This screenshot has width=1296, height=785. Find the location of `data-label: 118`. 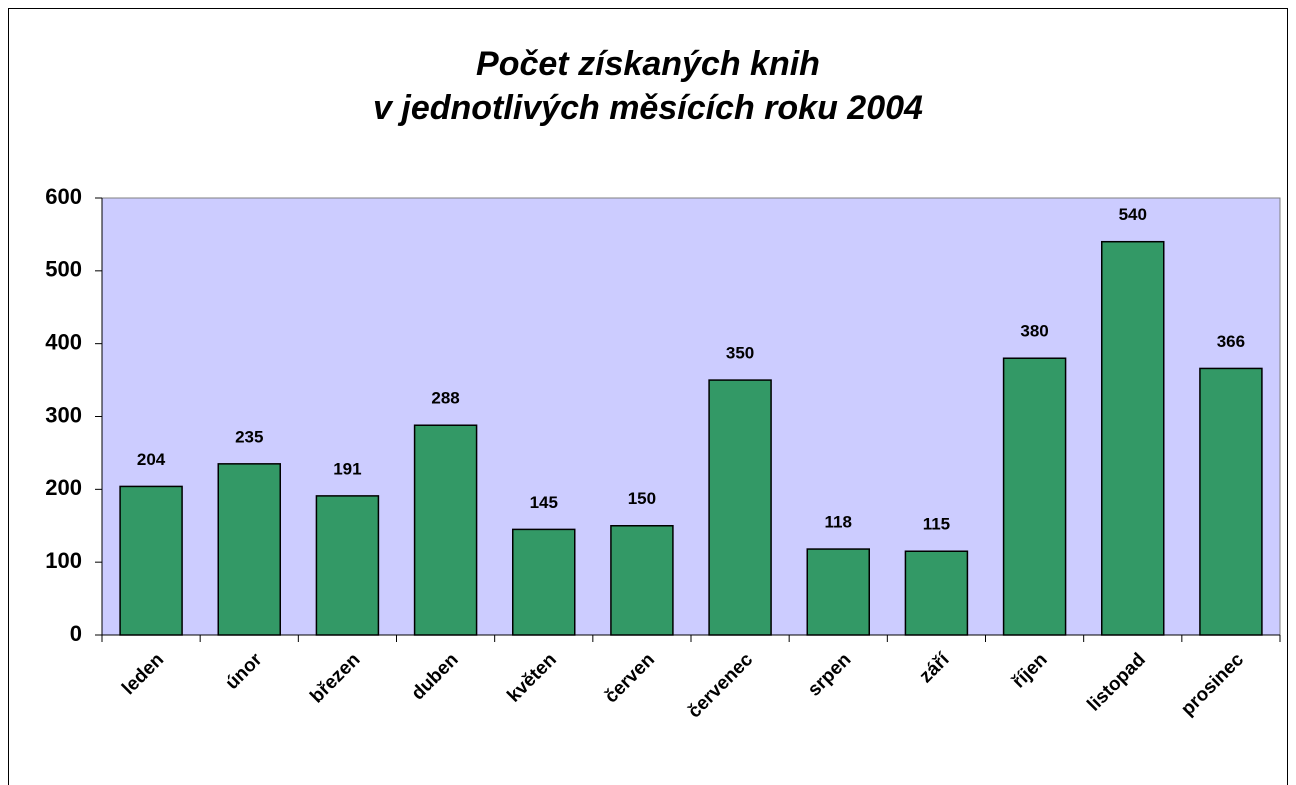

data-label: 118 is located at coordinates (838, 522).